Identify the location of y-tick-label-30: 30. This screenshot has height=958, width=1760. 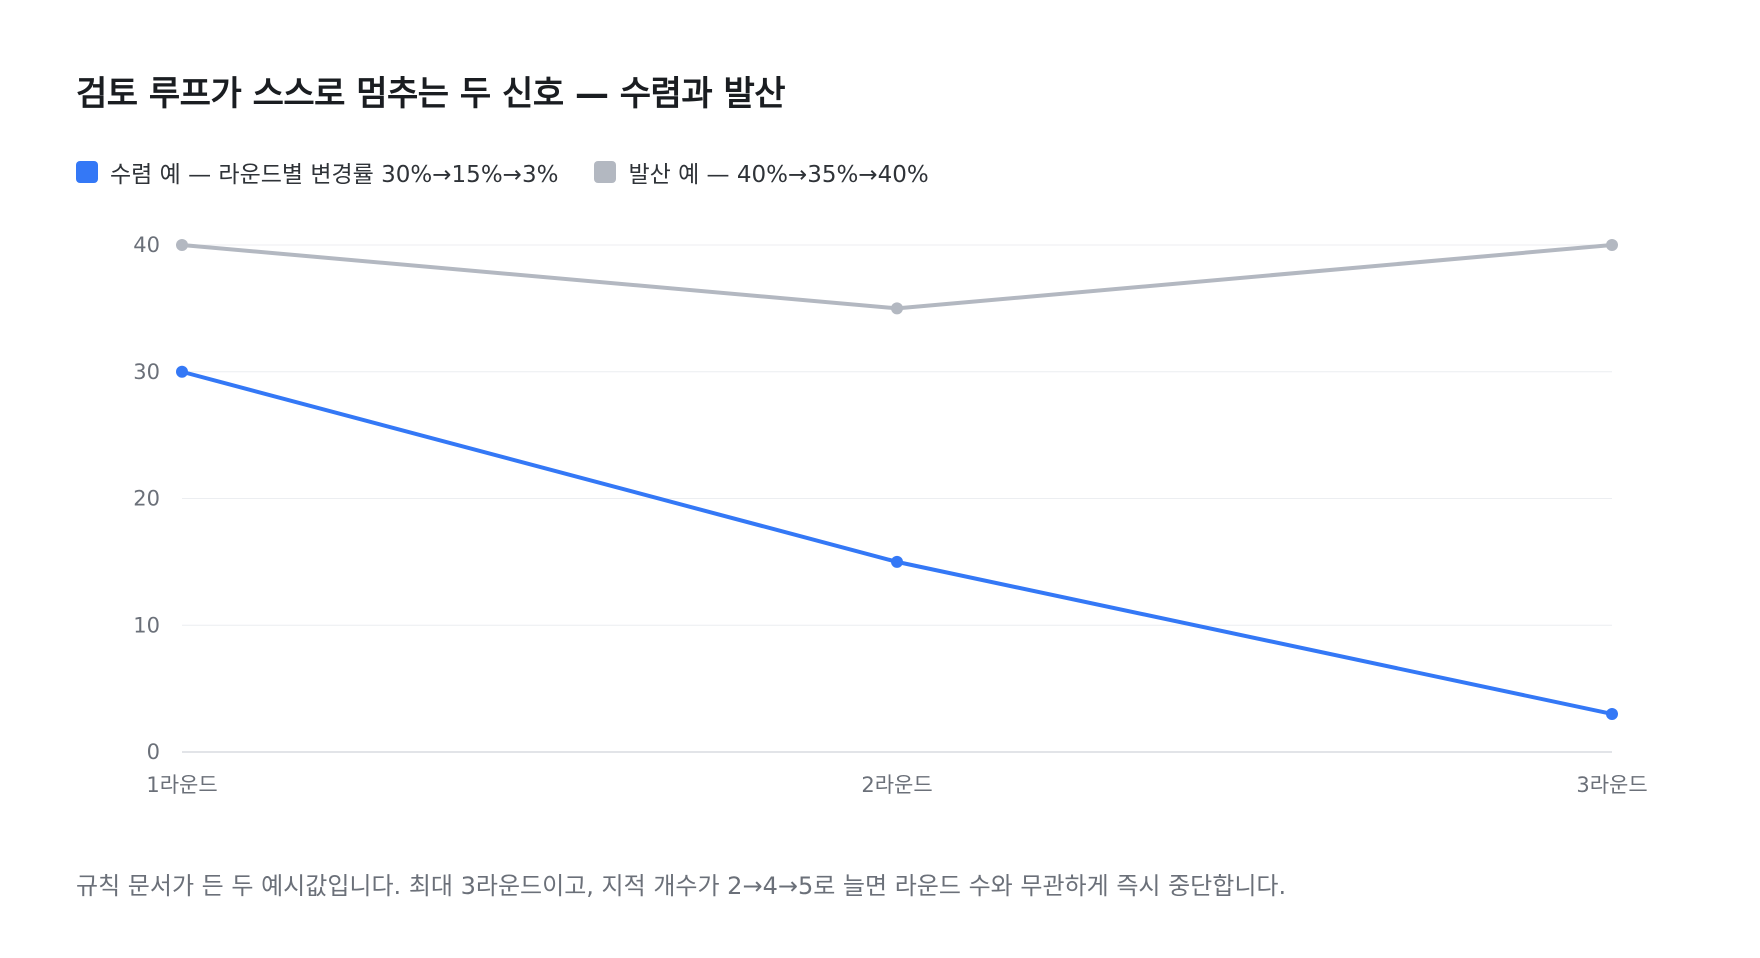
(146, 372).